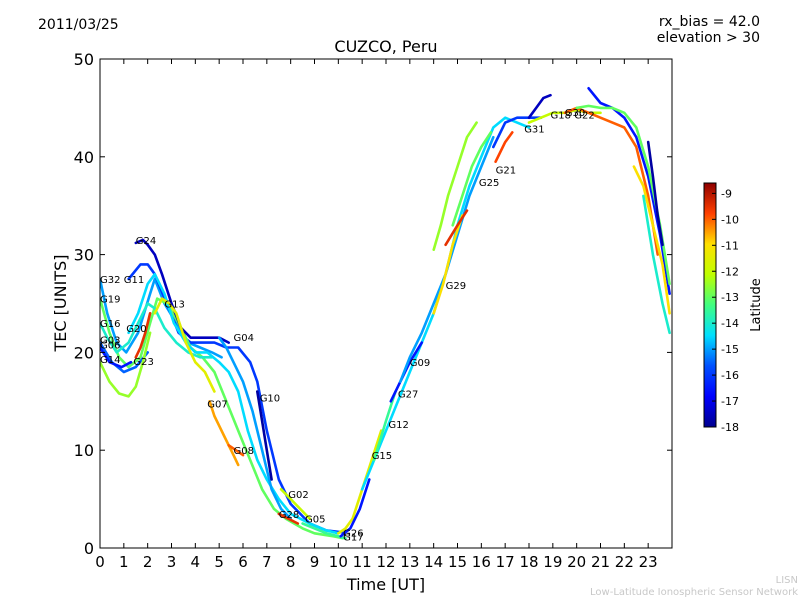 The image size is (800, 600). What do you see at coordinates (110, 341) in the screenshot?
I see `label-g03: G03` at bounding box center [110, 341].